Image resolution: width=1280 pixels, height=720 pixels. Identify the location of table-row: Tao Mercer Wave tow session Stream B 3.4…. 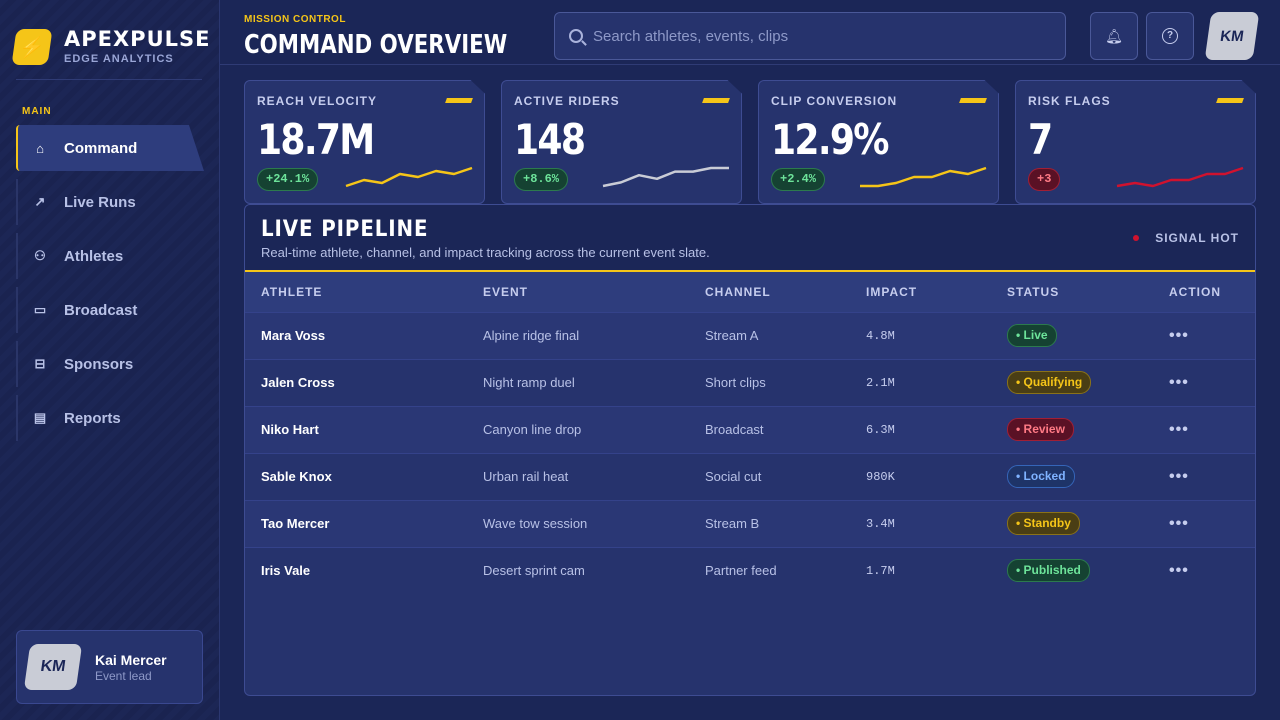
(750, 523).